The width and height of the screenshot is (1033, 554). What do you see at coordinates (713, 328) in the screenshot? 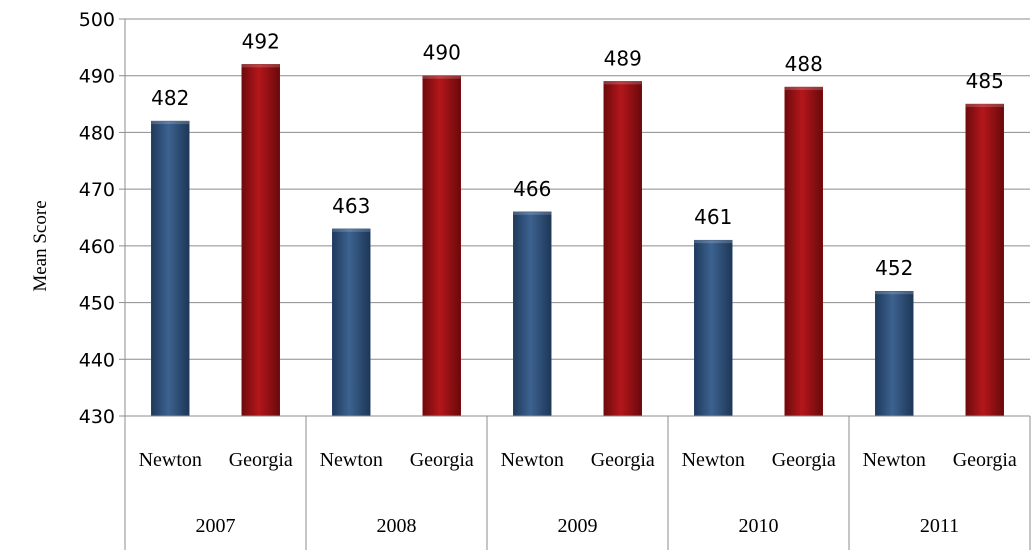
I see `bar-newton-2010` at bounding box center [713, 328].